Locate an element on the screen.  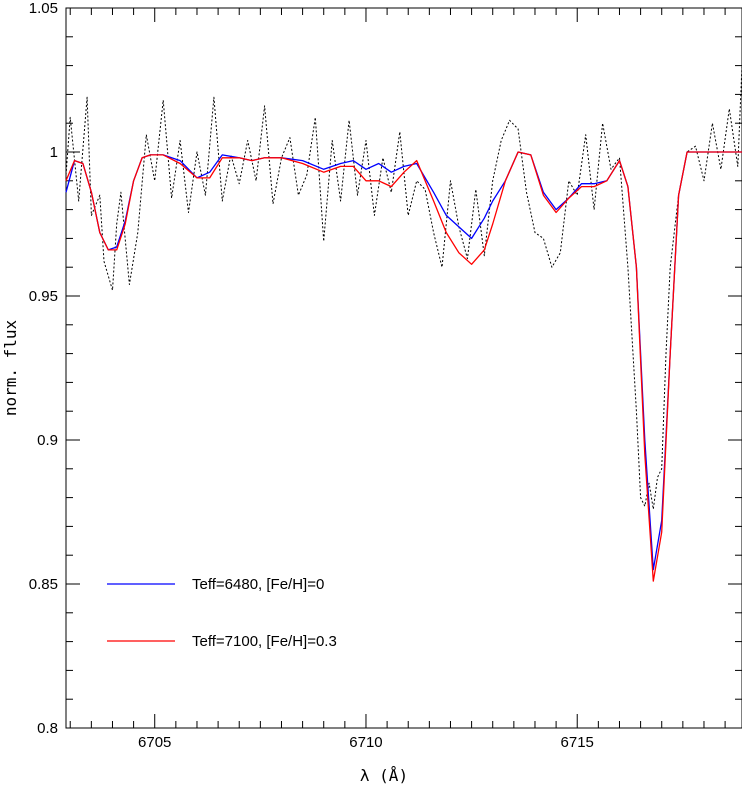
y-tick-label: 0.95 is located at coordinates (43, 296).